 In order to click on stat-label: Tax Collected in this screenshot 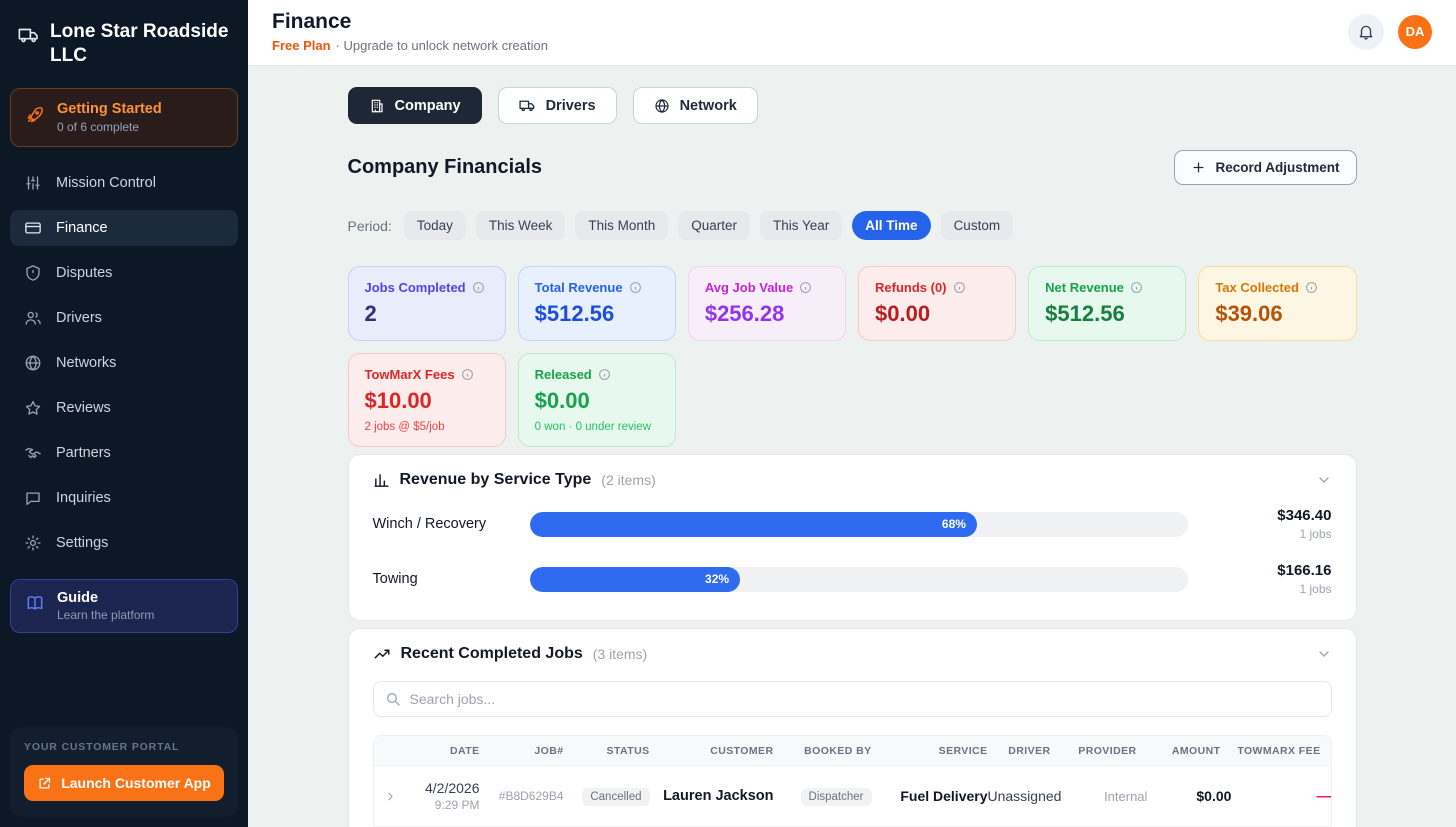, I will do `click(1257, 287)`.